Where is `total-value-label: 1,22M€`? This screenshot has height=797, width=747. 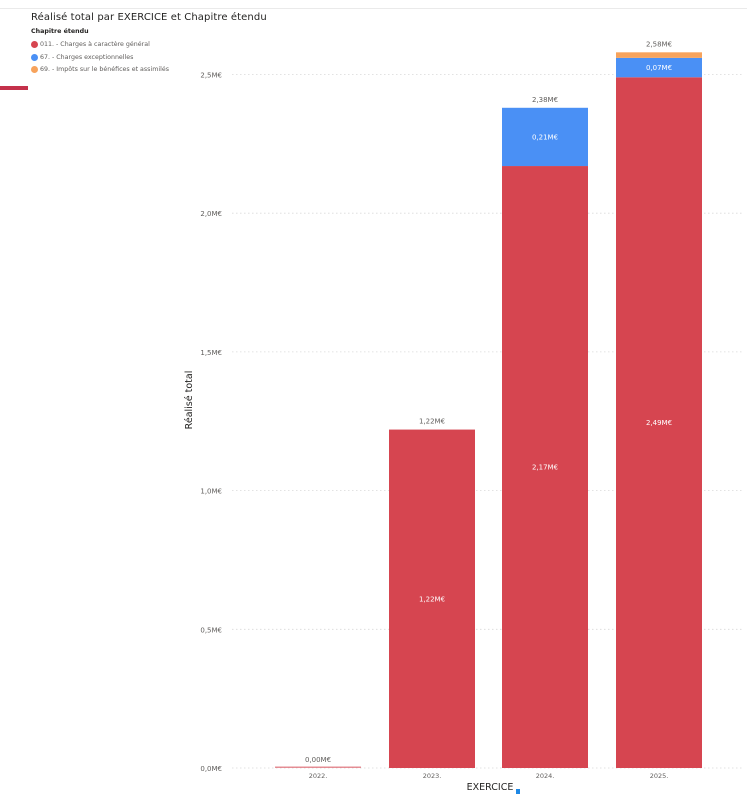 total-value-label: 1,22M€ is located at coordinates (432, 422).